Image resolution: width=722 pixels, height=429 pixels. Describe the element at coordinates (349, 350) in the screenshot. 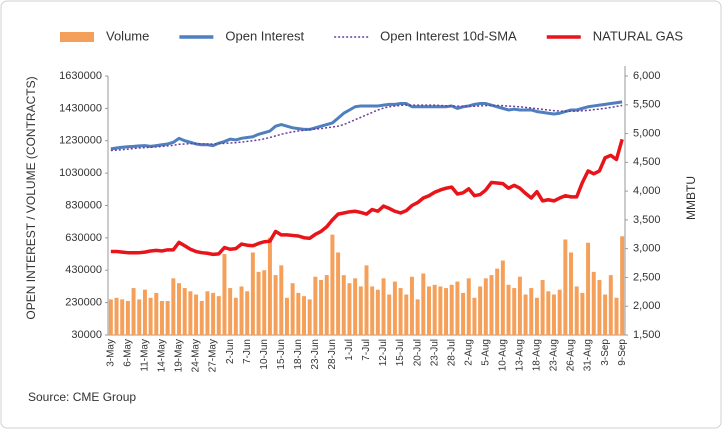

I see `x-tick-label: 1-Jul` at that location.